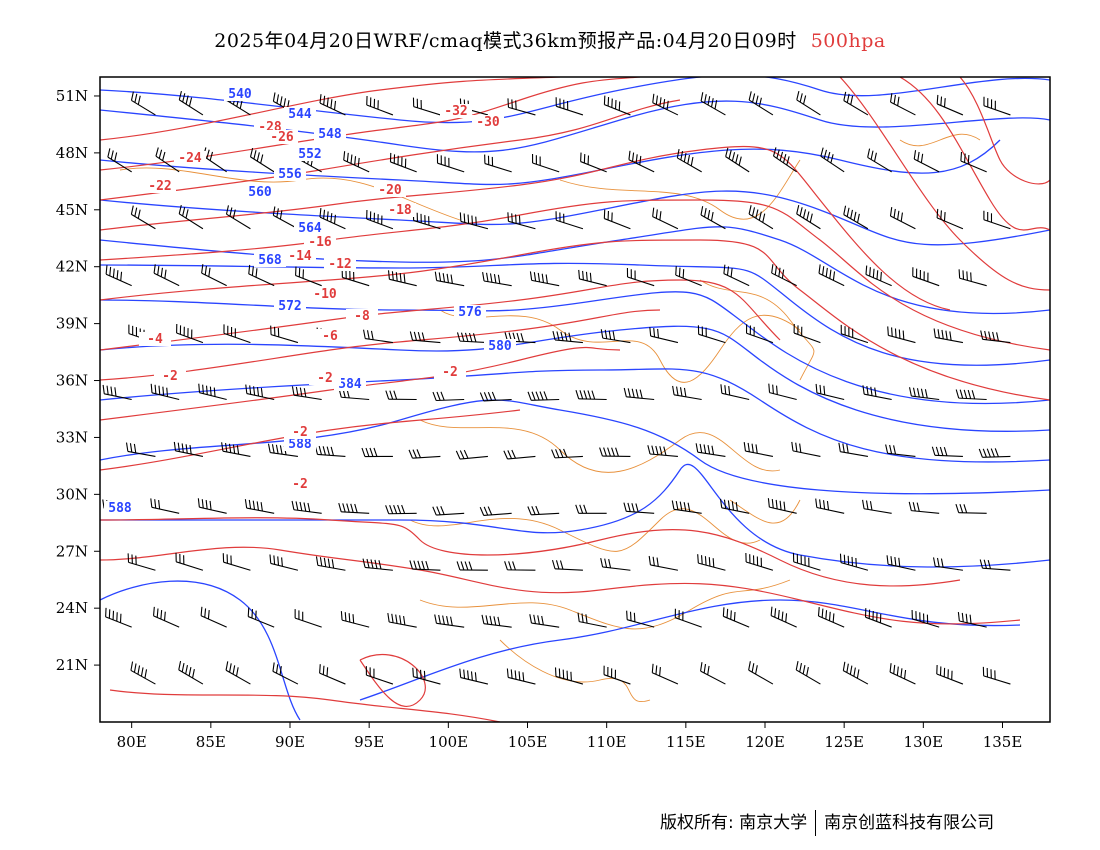 This screenshot has width=1100, height=850. Describe the element at coordinates (260, 192) in the screenshot. I see `height-contour-label: 560` at that location.